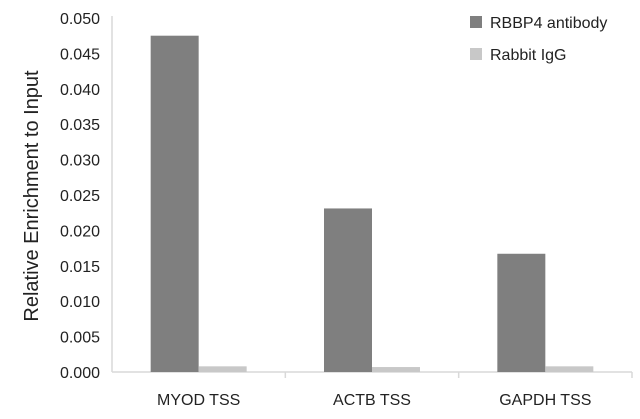  I want to click on y-tick-label: 0.005, so click(80, 338).